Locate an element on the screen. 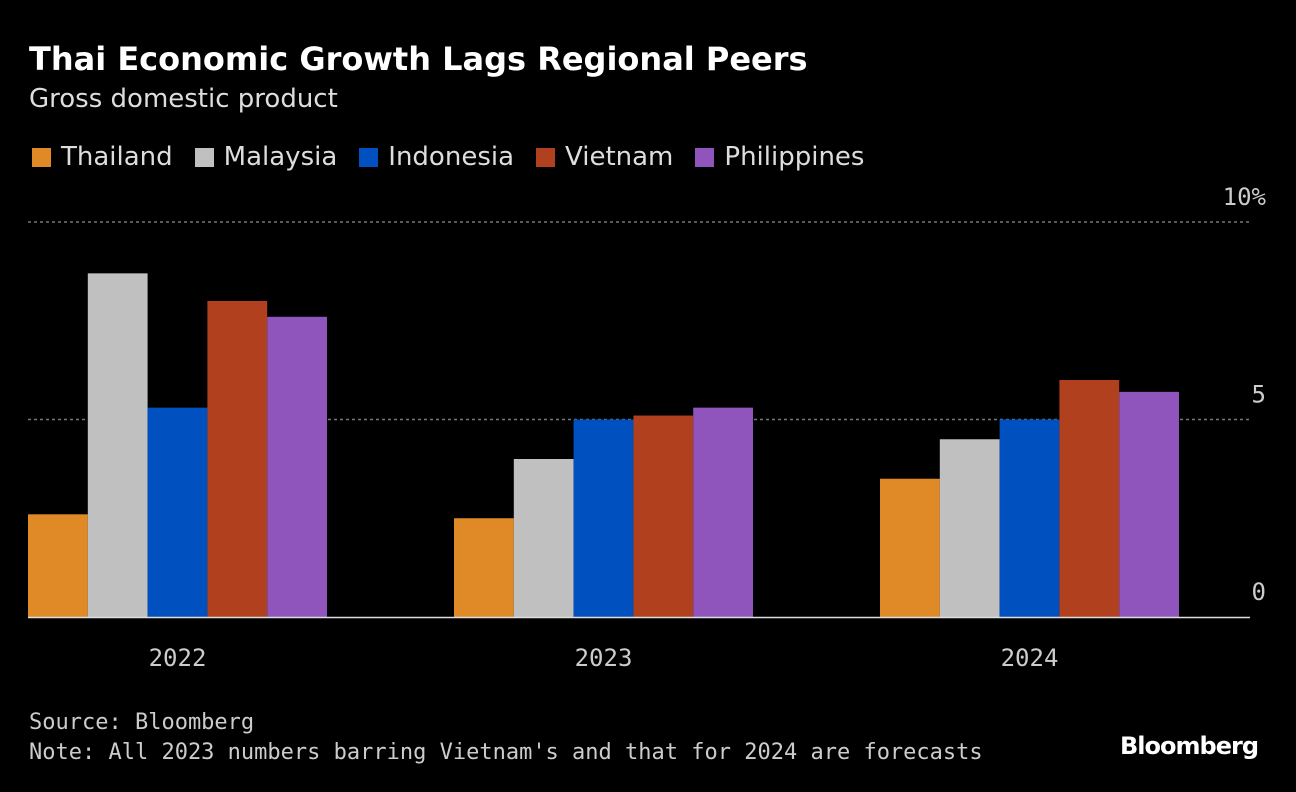  legend-label: Vietnam is located at coordinates (619, 157).